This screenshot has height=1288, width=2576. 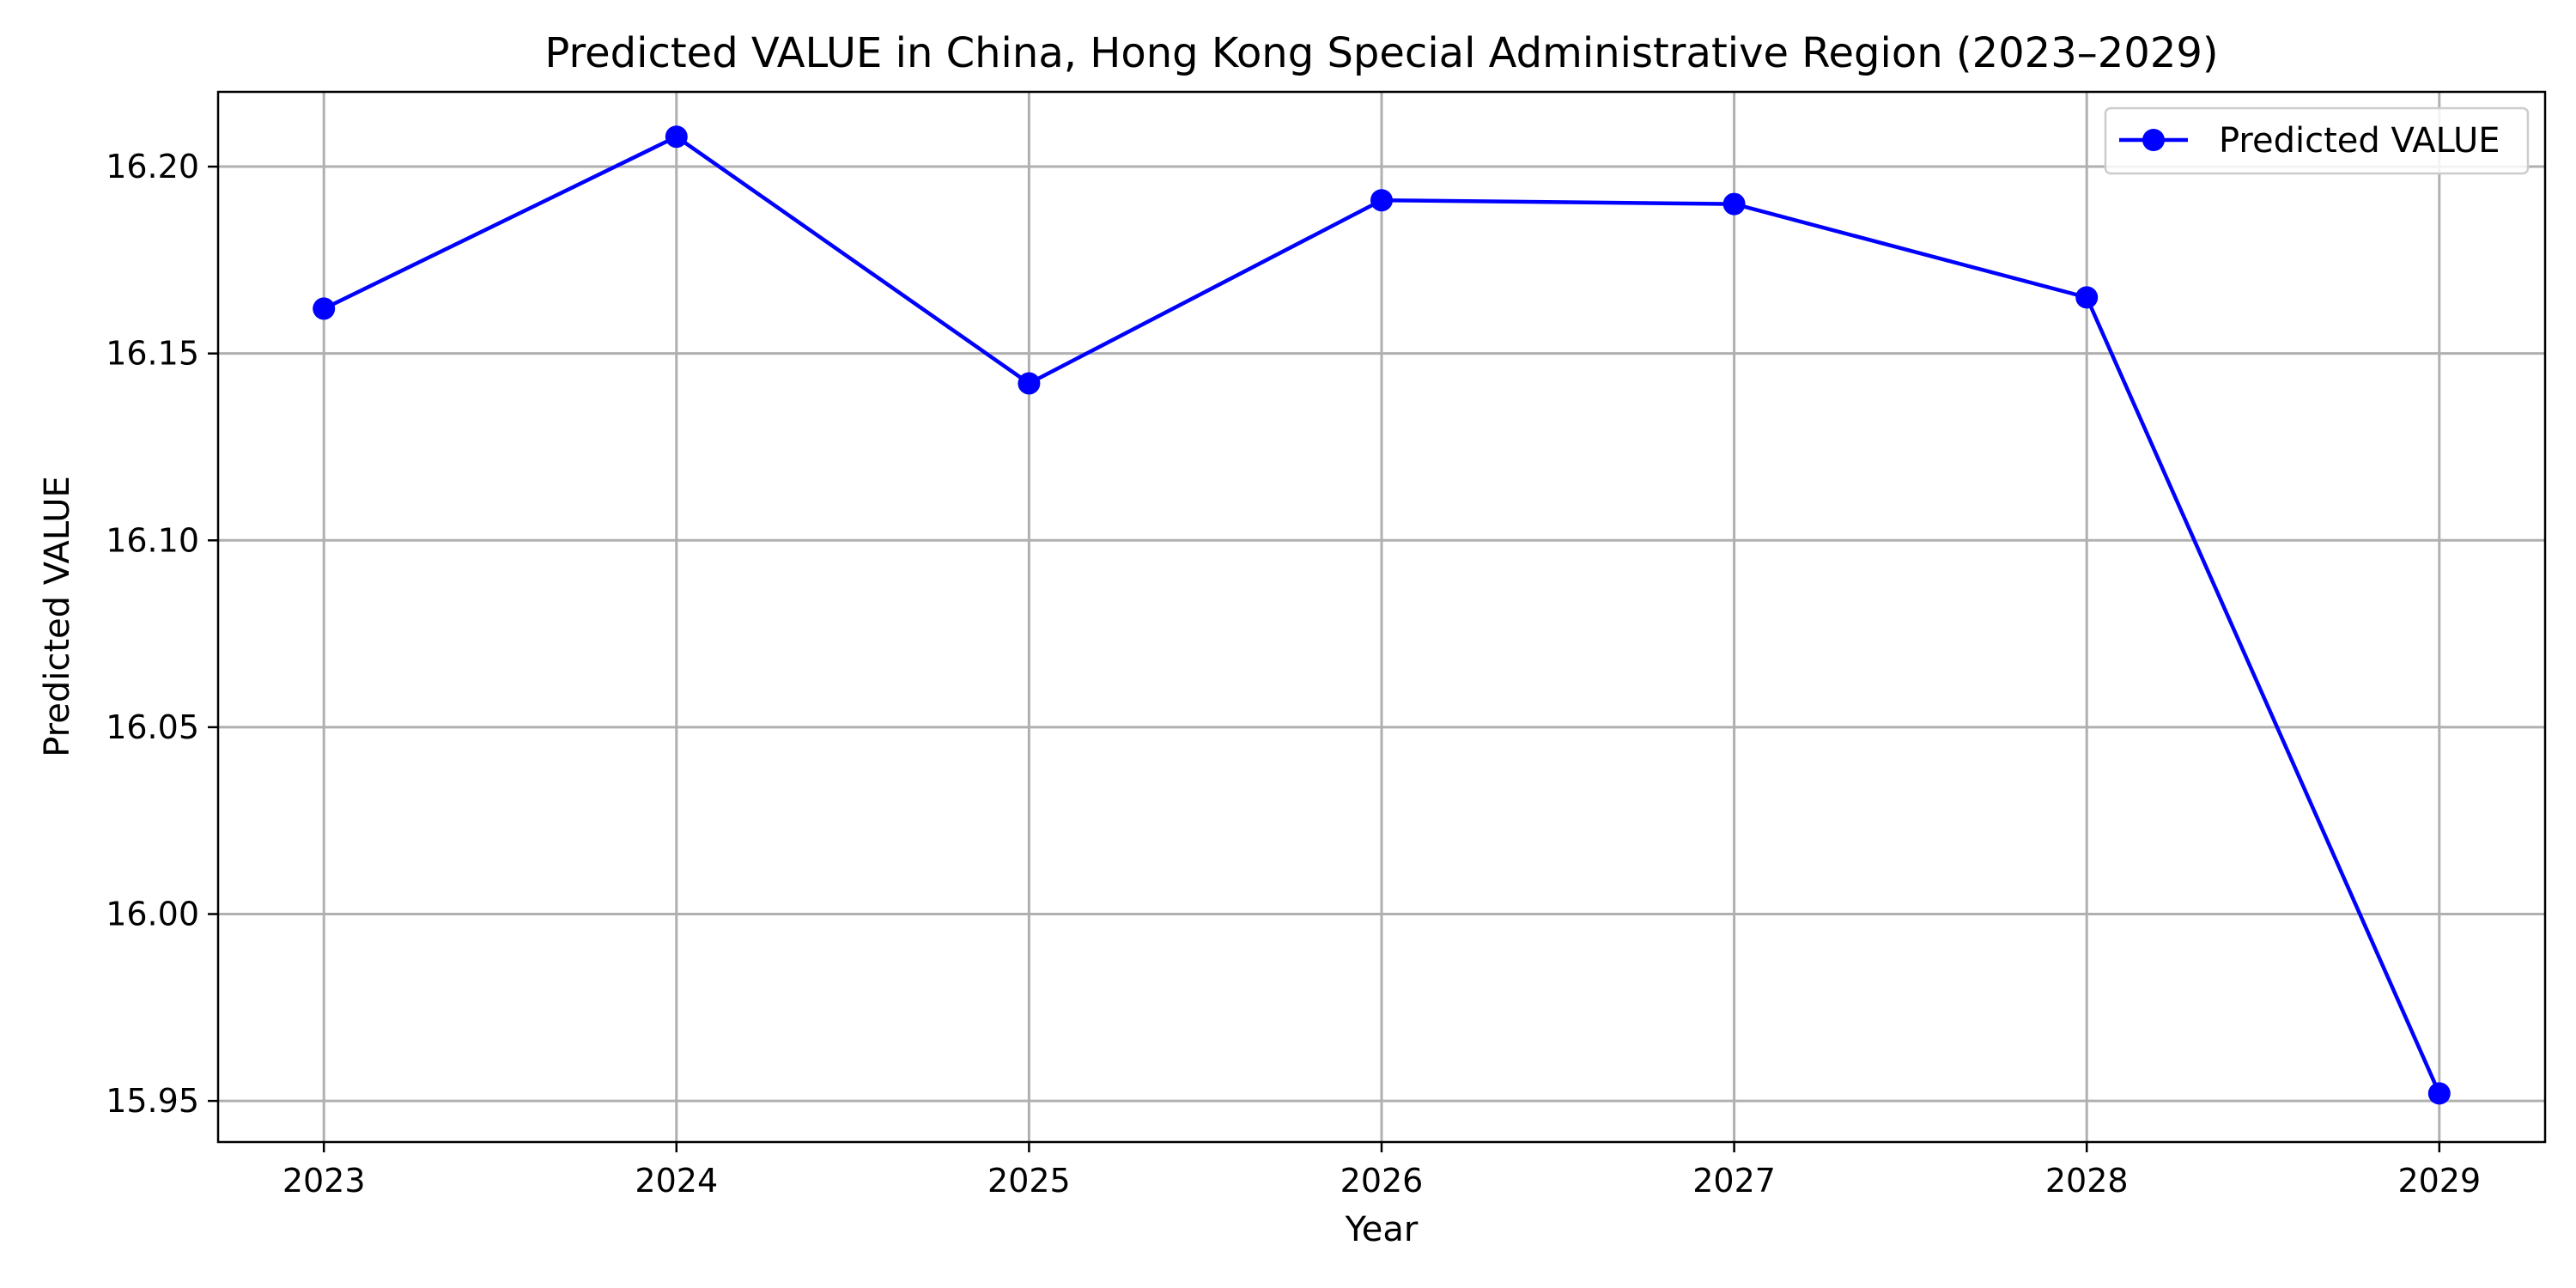 What do you see at coordinates (2087, 1181) in the screenshot?
I see `x-tick-label: 2028` at bounding box center [2087, 1181].